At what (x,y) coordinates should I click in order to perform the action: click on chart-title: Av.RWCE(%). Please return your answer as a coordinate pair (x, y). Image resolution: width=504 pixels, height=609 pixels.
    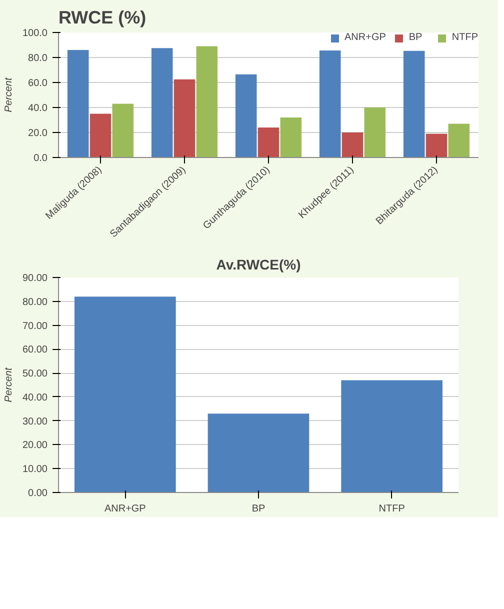
    Looking at the image, I should click on (258, 264).